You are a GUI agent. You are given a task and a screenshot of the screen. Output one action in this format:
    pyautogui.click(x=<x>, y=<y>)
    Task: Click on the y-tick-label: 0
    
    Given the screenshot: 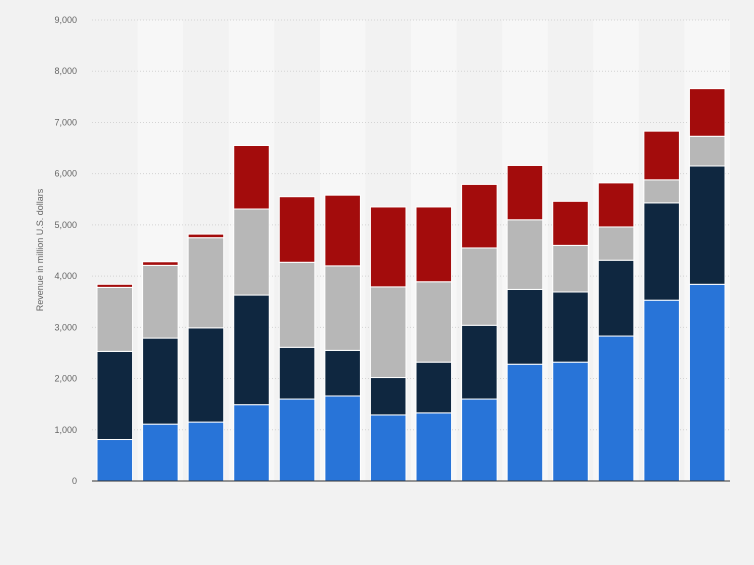 What is the action you would take?
    pyautogui.click(x=74, y=481)
    